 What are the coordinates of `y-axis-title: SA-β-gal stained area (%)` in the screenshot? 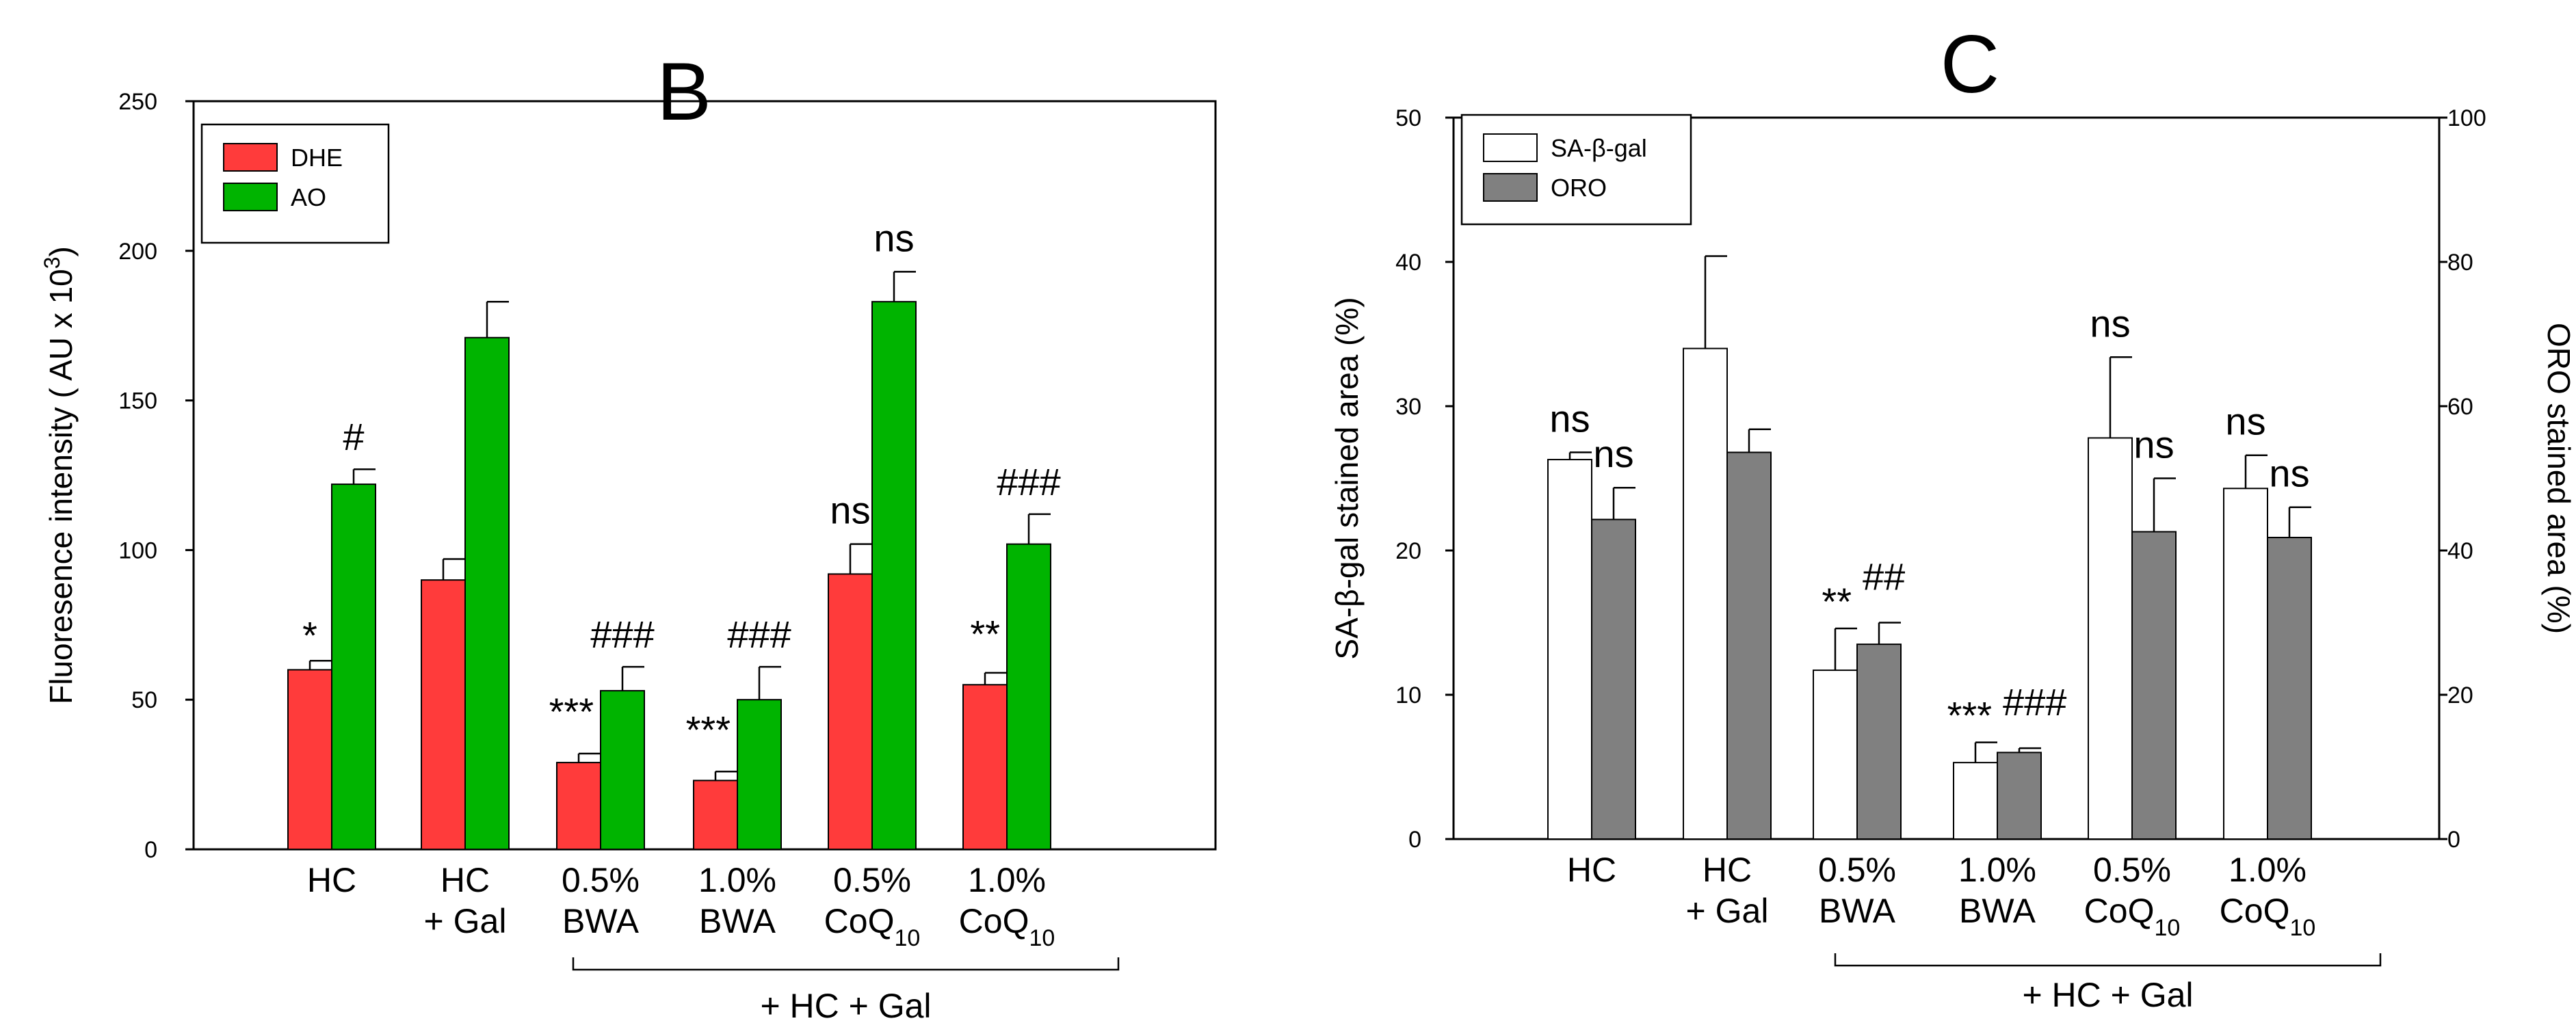 It's located at (1347, 478).